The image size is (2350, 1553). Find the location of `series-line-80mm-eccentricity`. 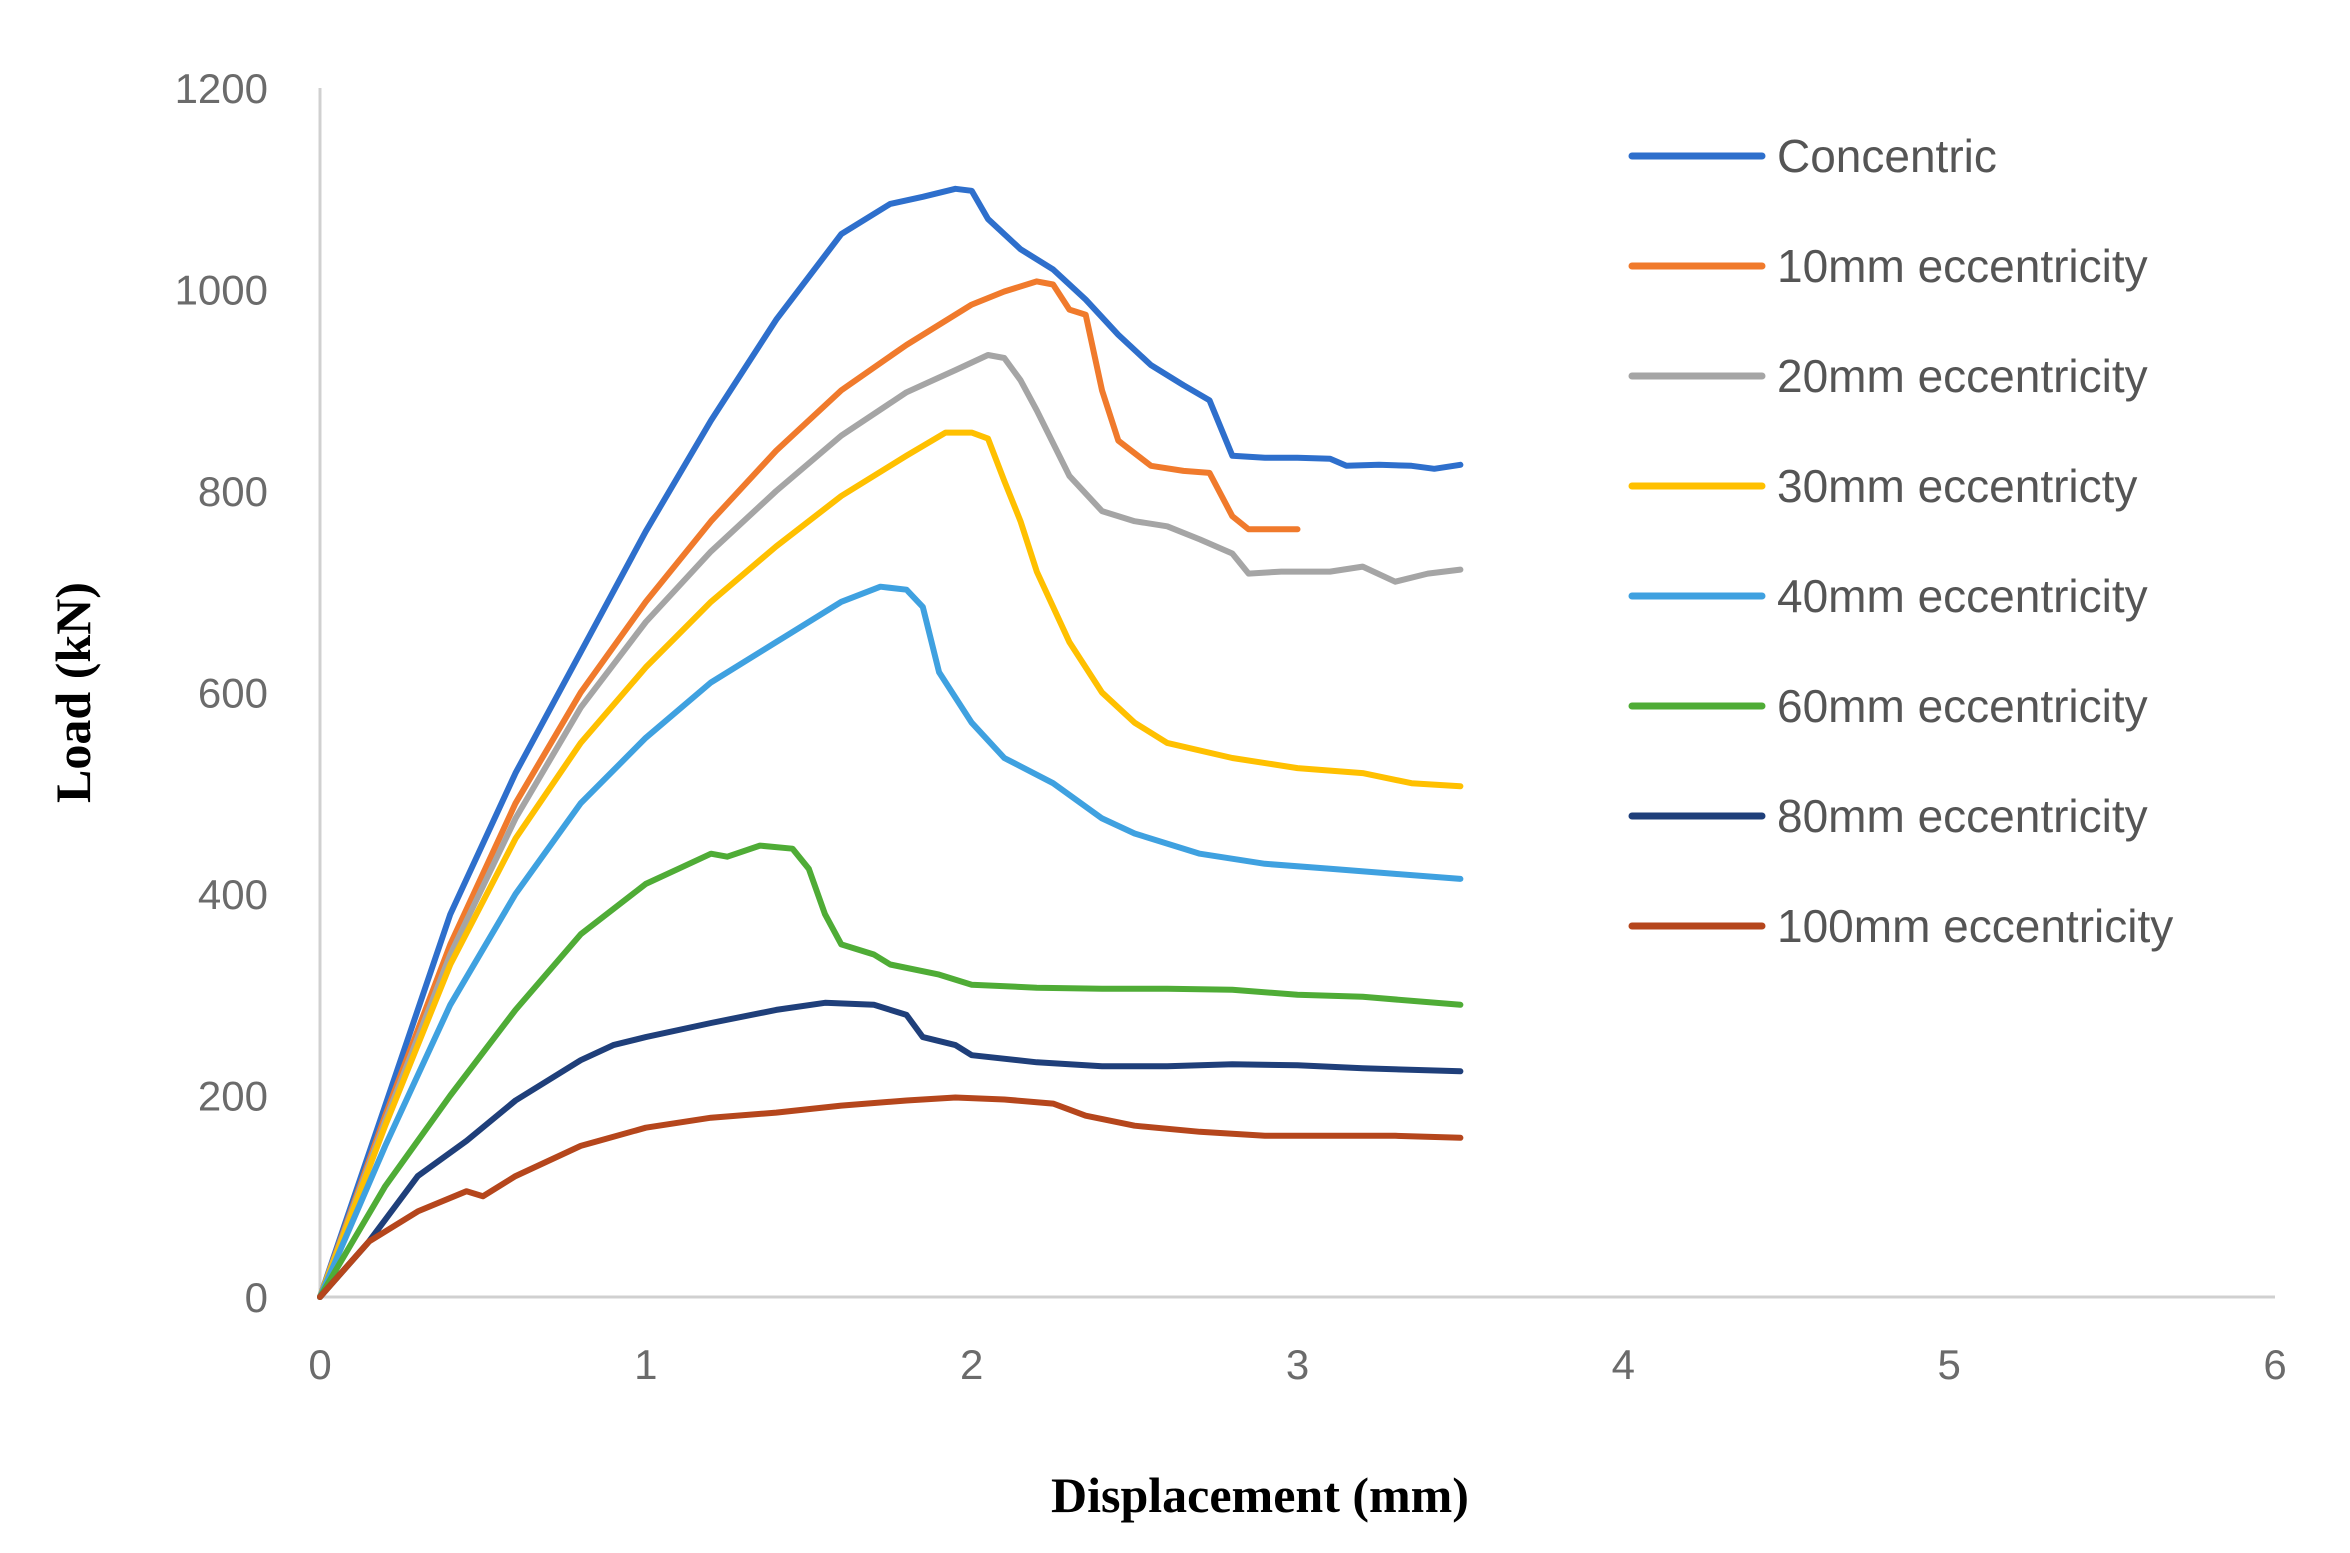

series-line-80mm-eccentricity is located at coordinates (890, 1149).